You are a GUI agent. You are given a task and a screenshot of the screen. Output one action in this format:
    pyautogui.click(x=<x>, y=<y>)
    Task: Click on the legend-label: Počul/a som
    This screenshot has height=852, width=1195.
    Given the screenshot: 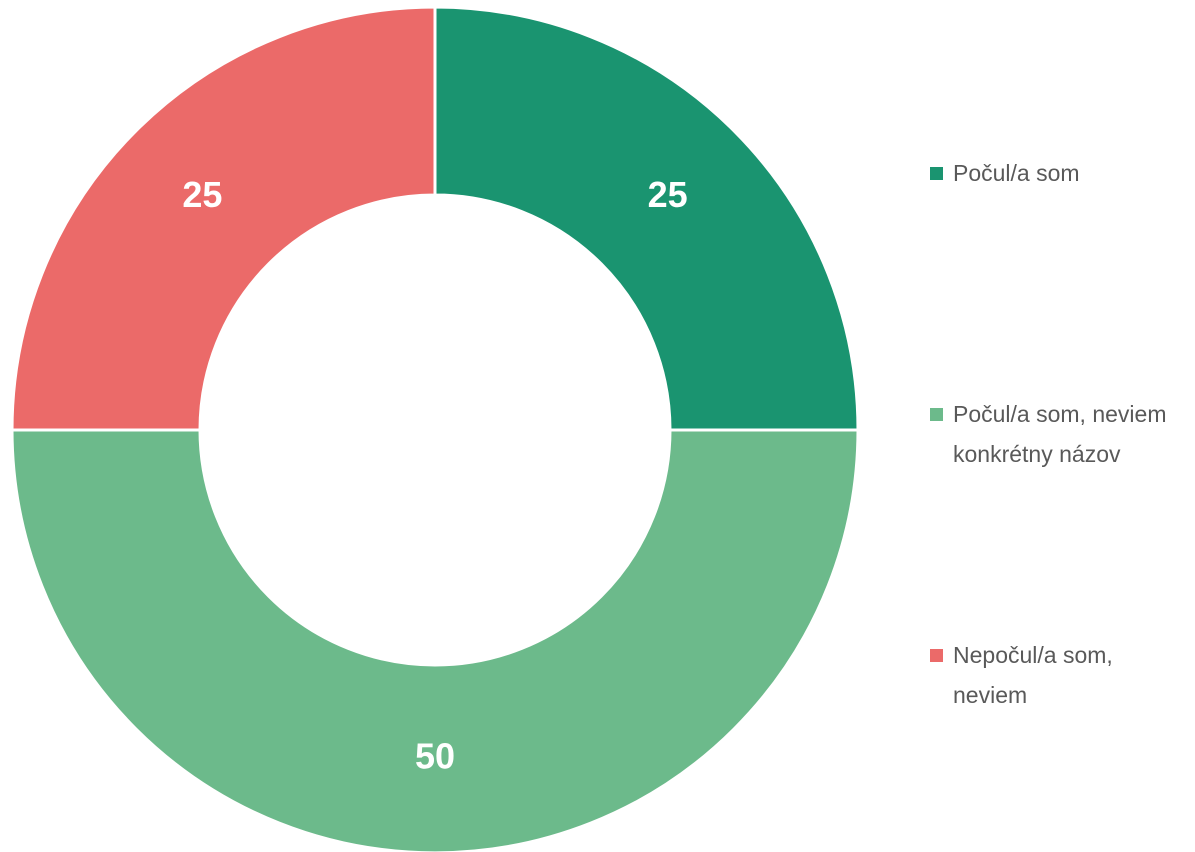 What is the action you would take?
    pyautogui.click(x=1016, y=173)
    